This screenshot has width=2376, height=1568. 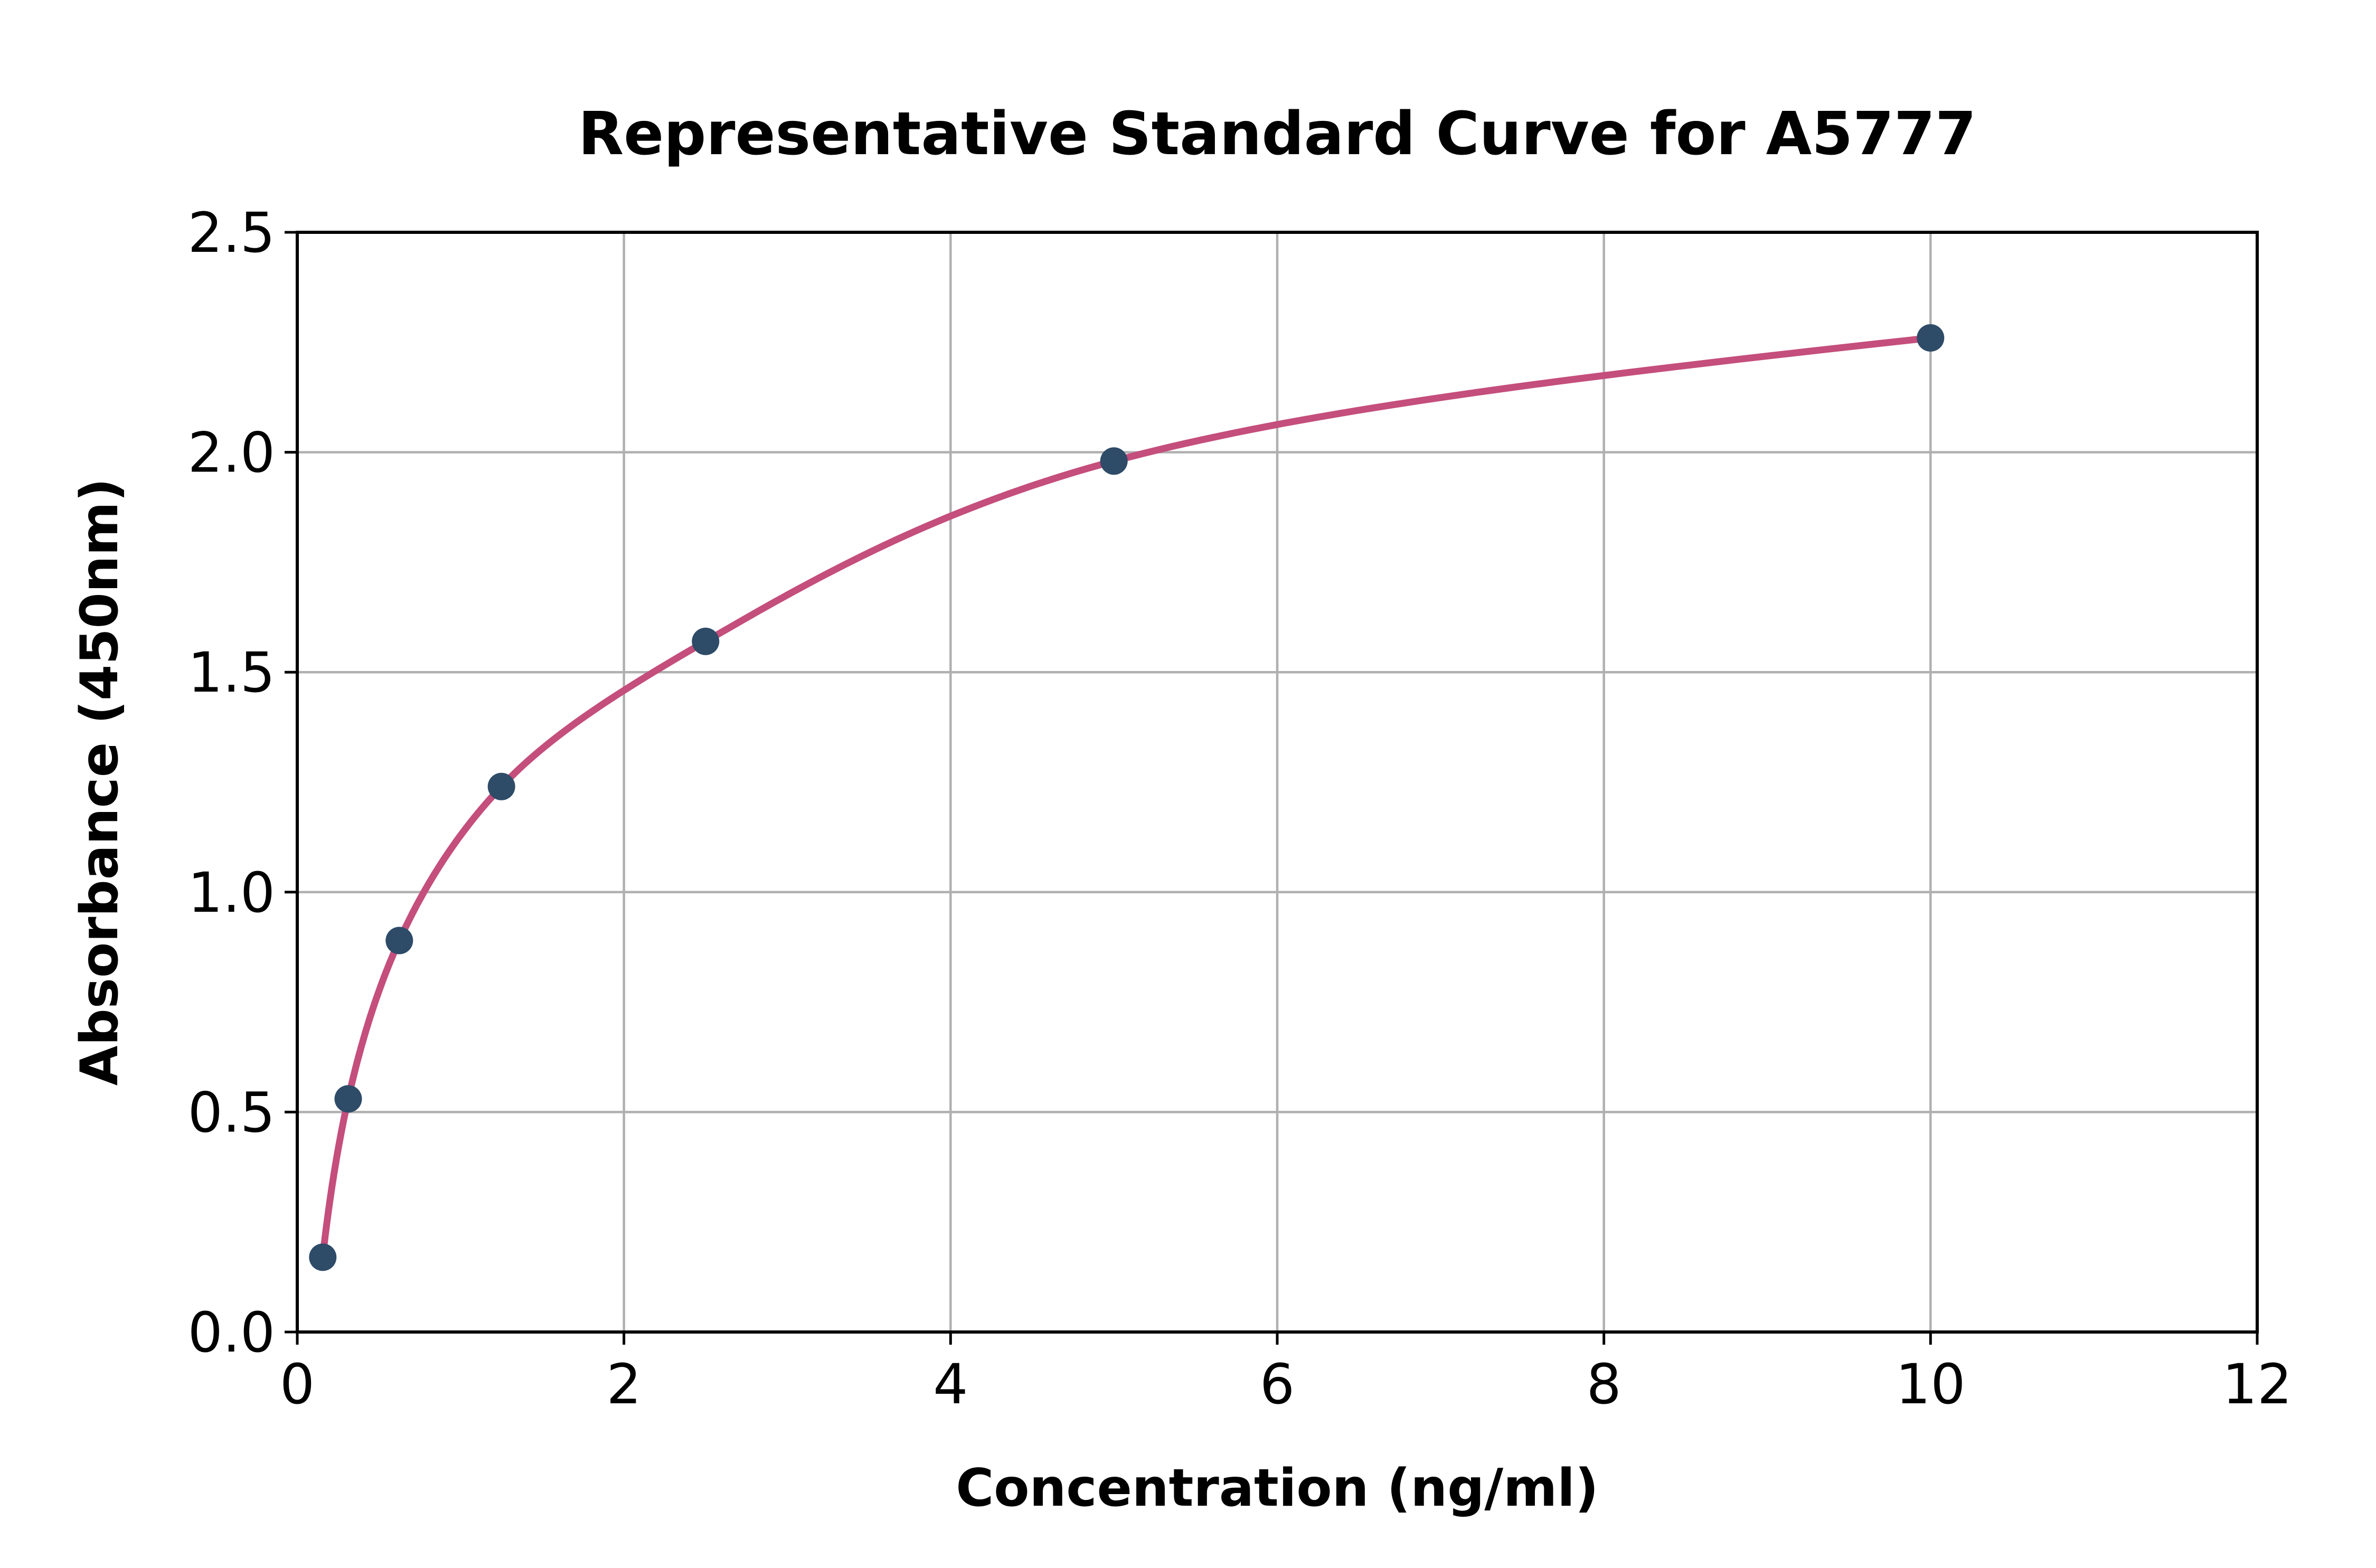 I want to click on x-axis-label: Concentration (ng/ml), so click(x=1277, y=1488).